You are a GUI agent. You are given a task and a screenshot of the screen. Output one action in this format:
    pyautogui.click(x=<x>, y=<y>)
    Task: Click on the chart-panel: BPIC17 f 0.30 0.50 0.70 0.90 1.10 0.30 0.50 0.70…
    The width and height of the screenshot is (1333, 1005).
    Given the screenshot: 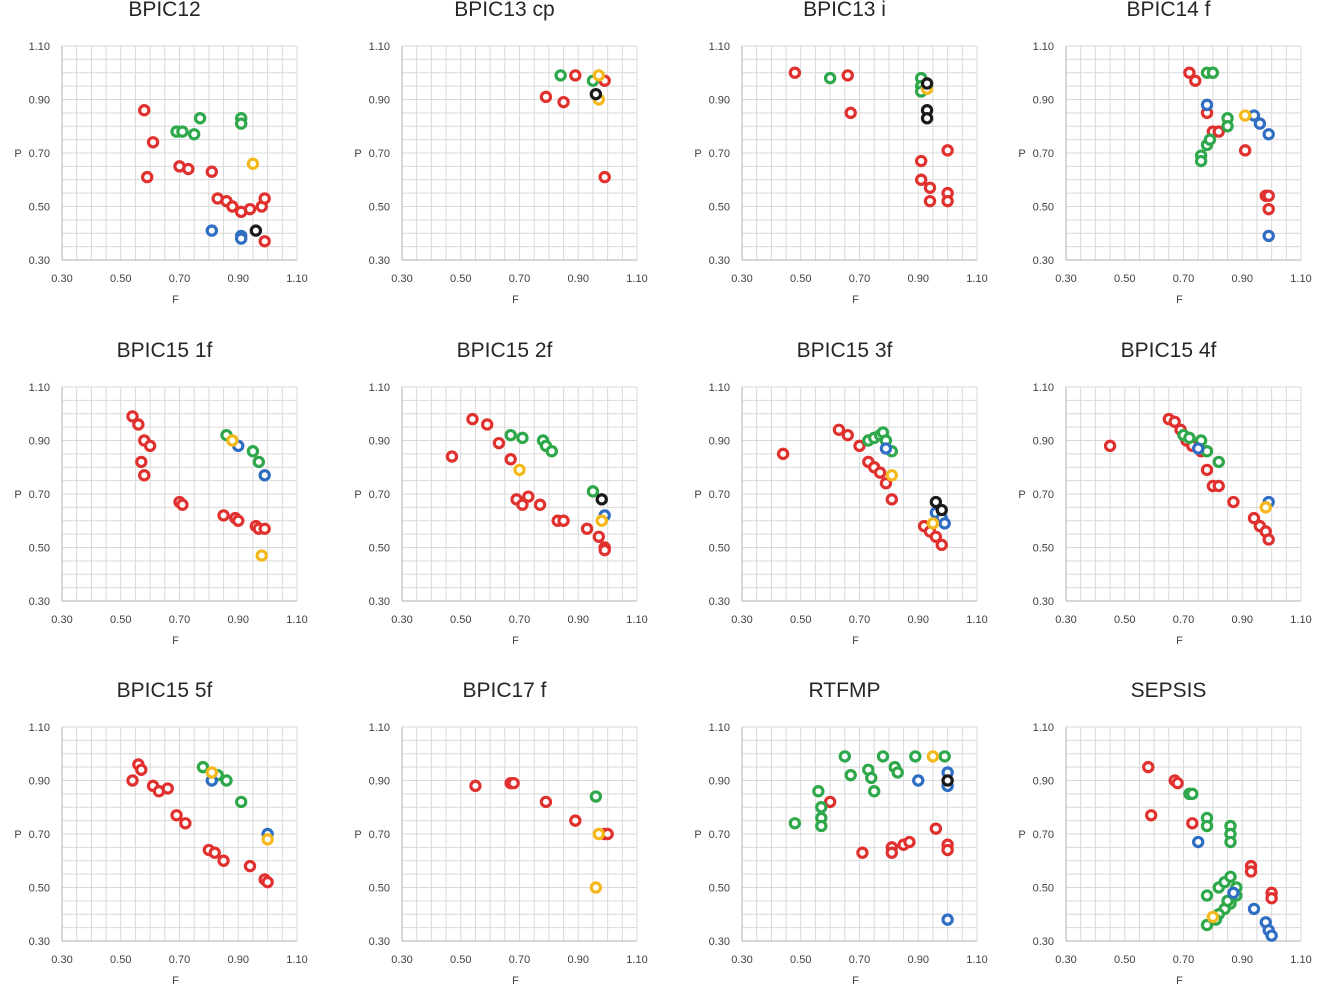 What is the action you would take?
    pyautogui.click(x=506, y=842)
    